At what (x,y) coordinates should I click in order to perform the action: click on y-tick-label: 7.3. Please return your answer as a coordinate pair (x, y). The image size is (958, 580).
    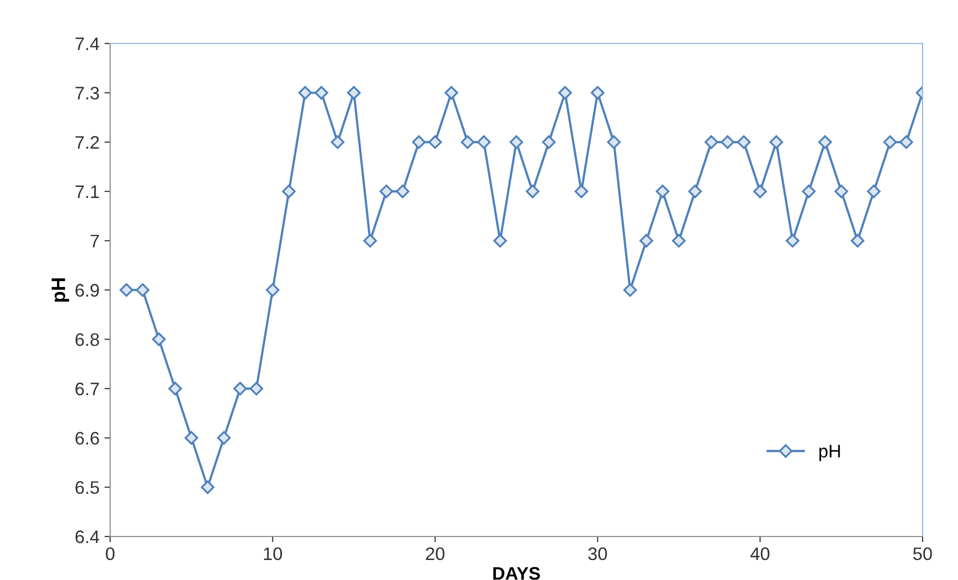
    Looking at the image, I should click on (87, 93).